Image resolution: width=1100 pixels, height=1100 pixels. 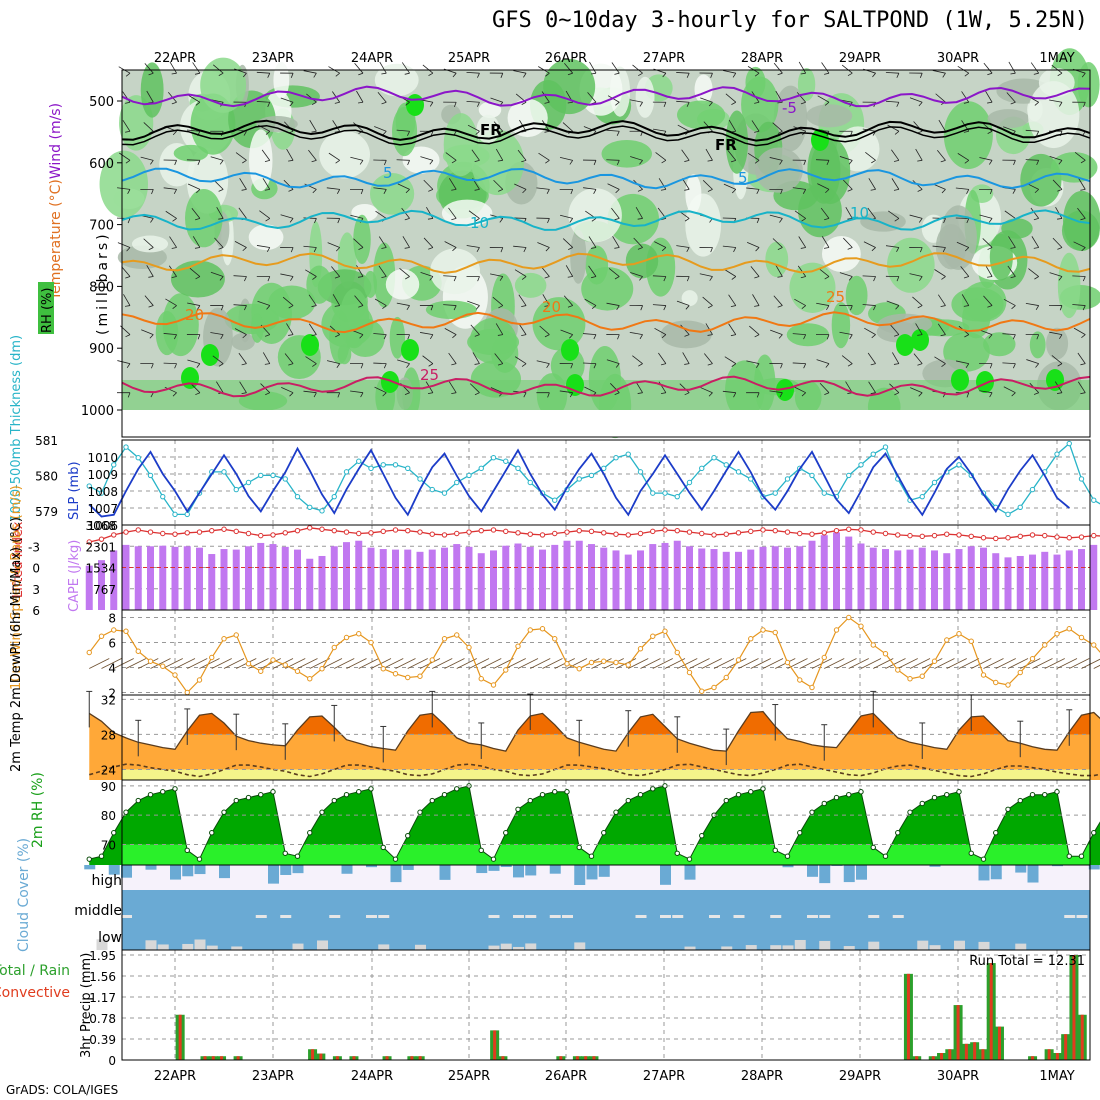 I want to click on slp-tick-label: 1008, so click(x=102, y=492).